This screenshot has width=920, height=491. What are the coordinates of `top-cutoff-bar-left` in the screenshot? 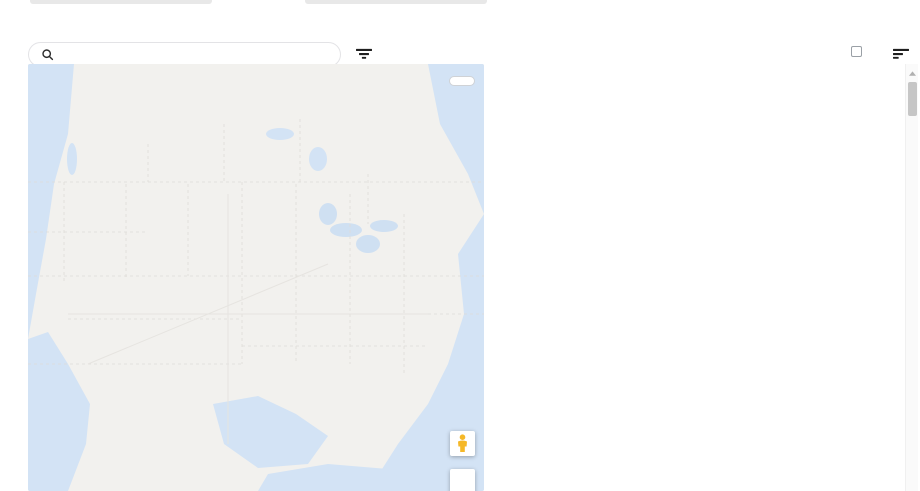 It's located at (121, 2).